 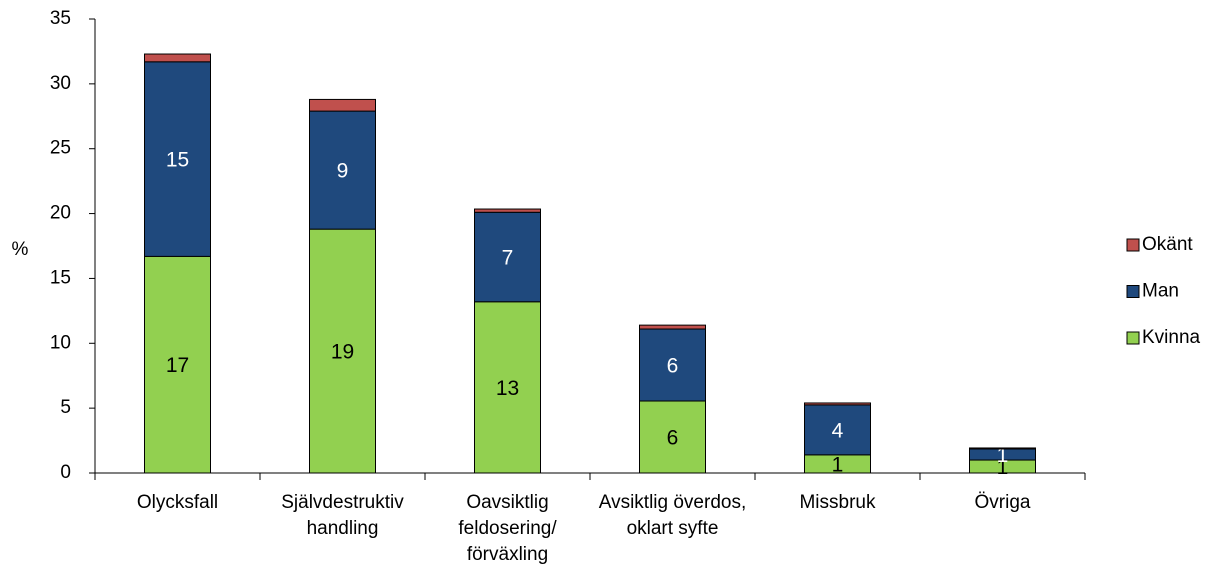 What do you see at coordinates (20, 249) in the screenshot?
I see `y-axis-label: %` at bounding box center [20, 249].